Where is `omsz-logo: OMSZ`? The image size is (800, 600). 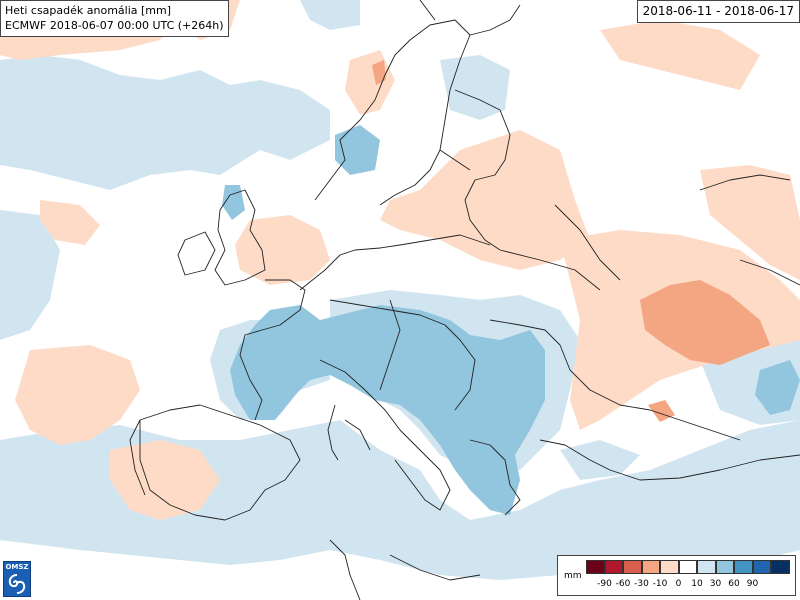
omsz-logo: OMSZ is located at coordinates (17, 579).